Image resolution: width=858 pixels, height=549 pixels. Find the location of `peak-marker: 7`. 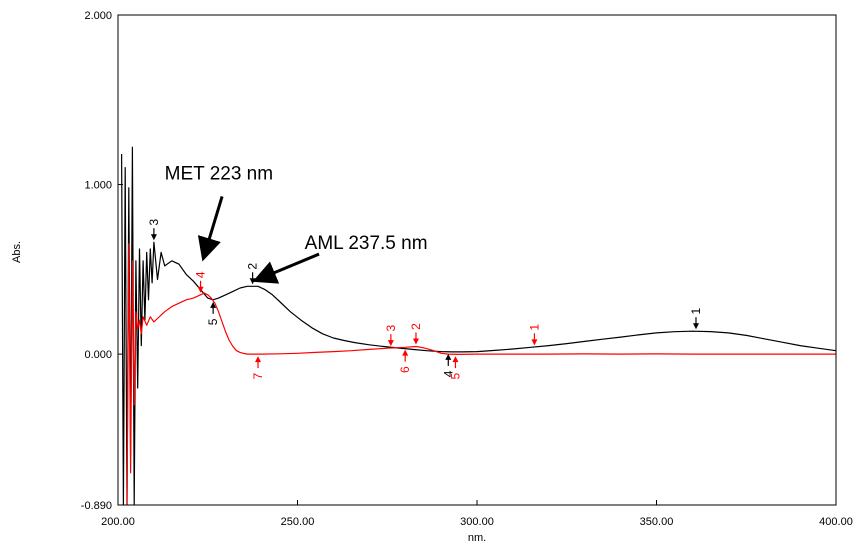

peak-marker: 7 is located at coordinates (258, 367).